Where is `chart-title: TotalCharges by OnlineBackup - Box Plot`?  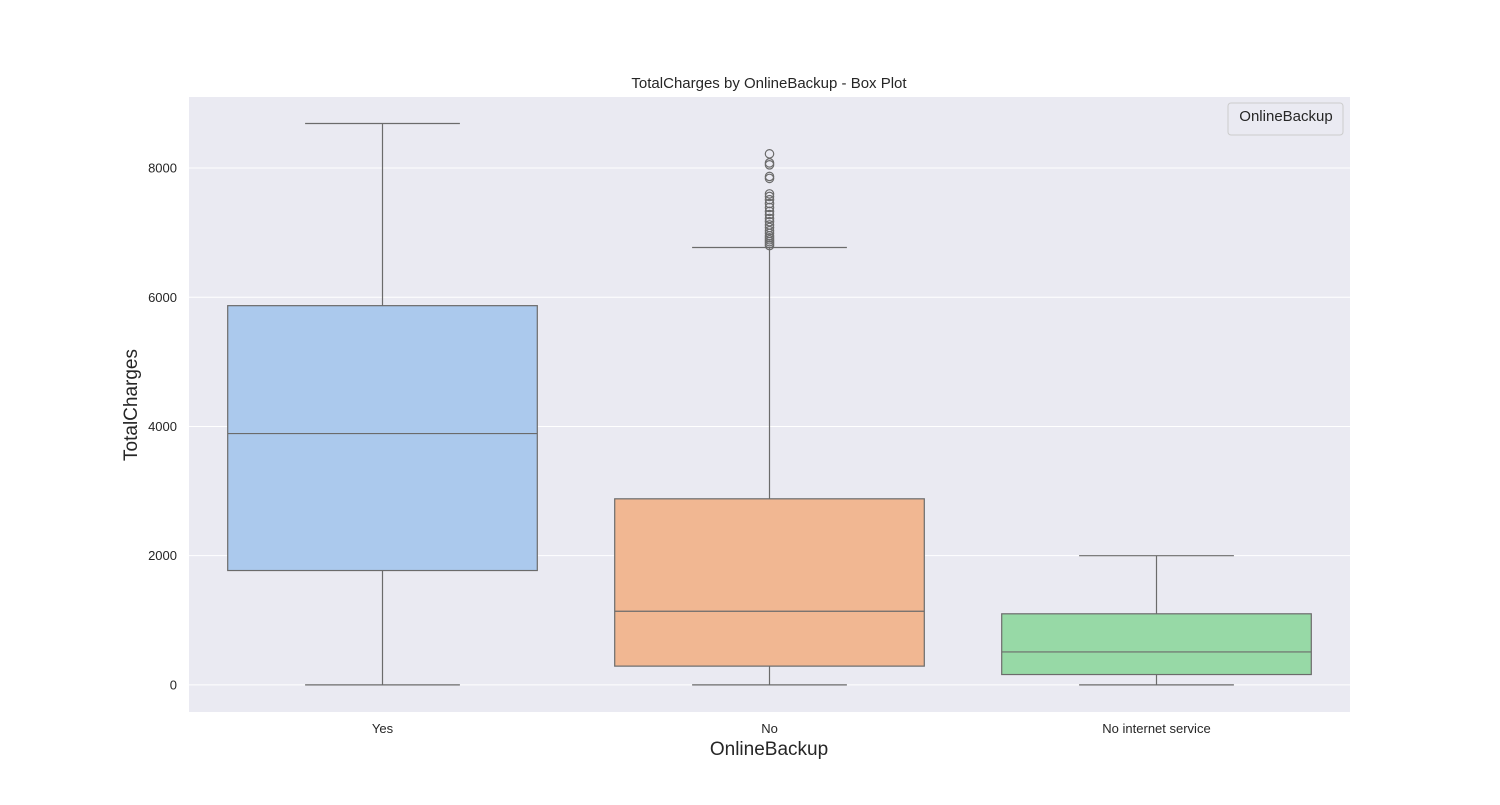 chart-title: TotalCharges by OnlineBackup - Box Plot is located at coordinates (769, 83).